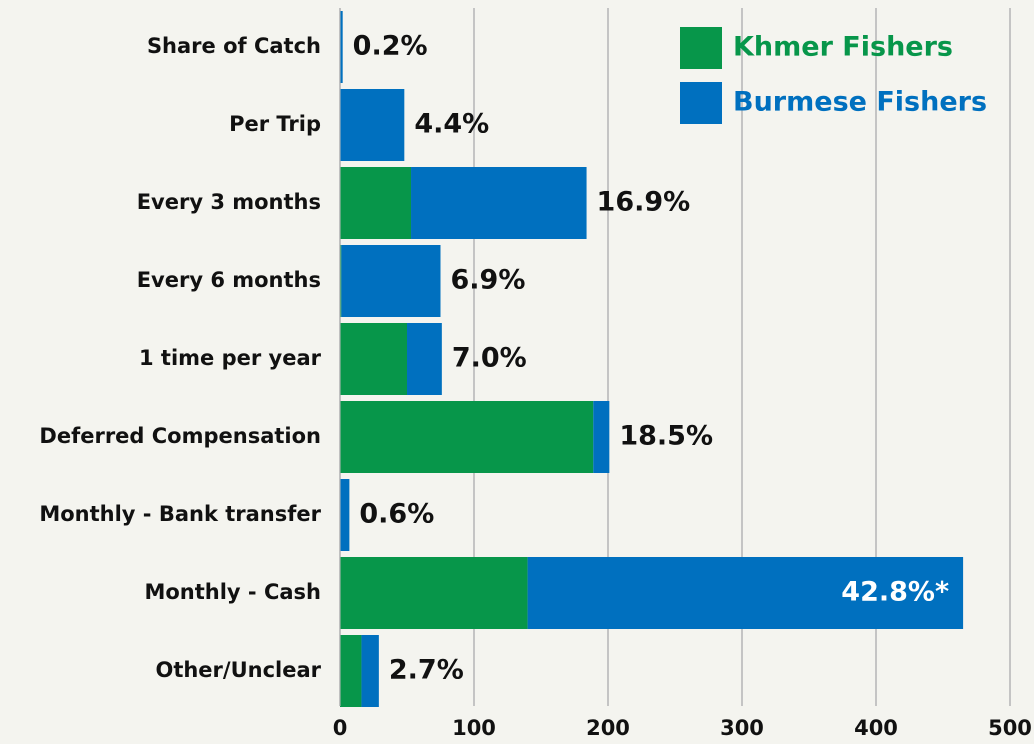  I want to click on bar-label: 6.9%, so click(488, 280).